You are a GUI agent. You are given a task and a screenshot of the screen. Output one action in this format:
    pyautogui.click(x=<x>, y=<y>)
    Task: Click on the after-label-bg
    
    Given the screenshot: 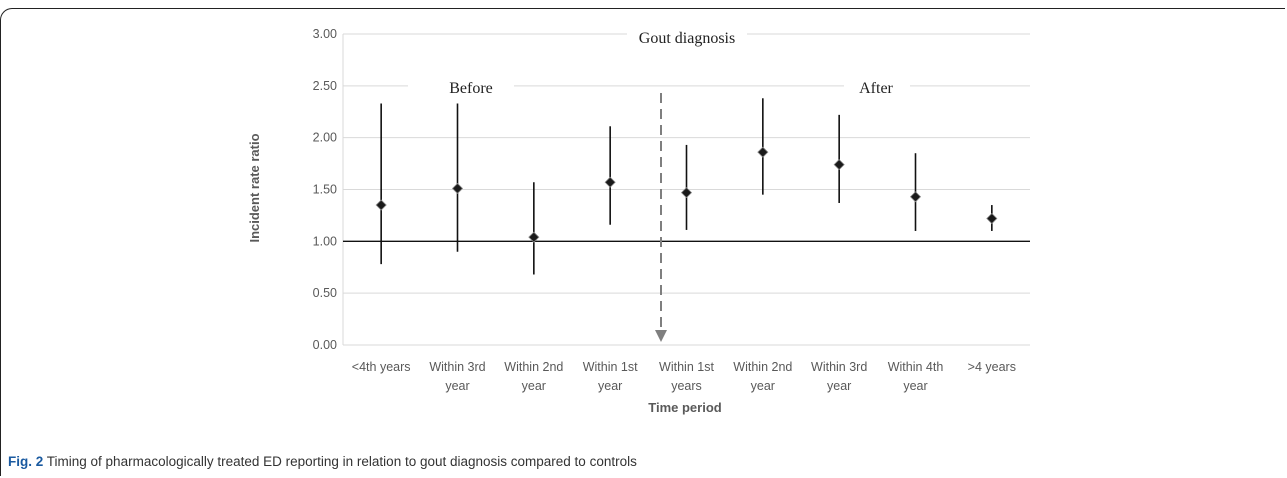 What is the action you would take?
    pyautogui.click(x=877, y=85)
    